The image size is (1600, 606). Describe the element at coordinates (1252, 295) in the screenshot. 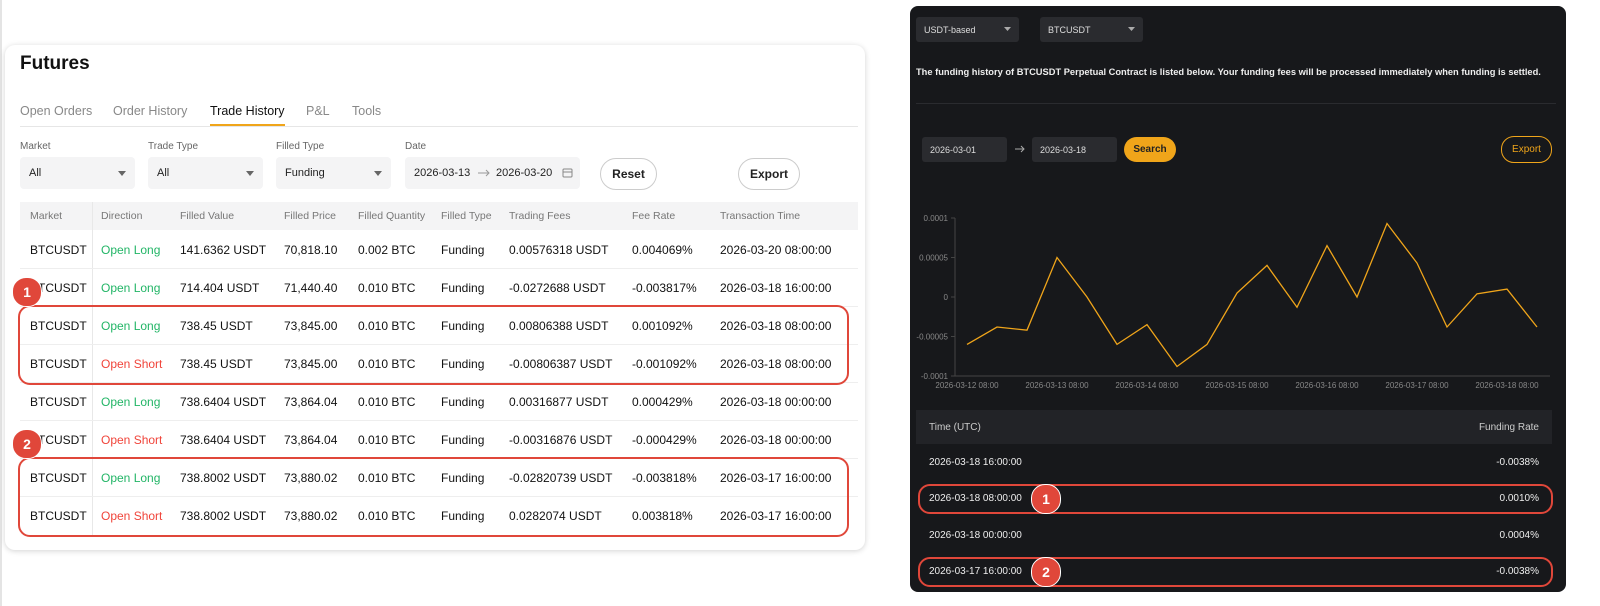

I see `line` at that location.